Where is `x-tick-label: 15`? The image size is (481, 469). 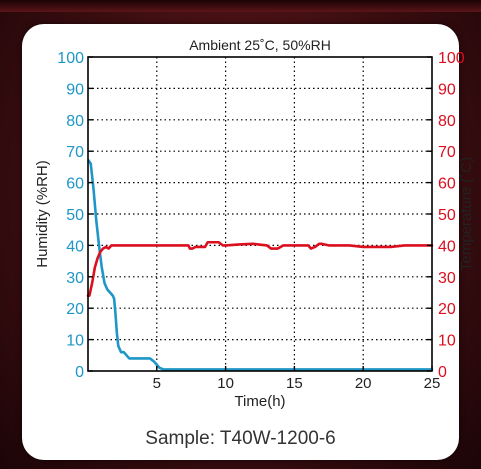 x-tick-label: 15 is located at coordinates (294, 383).